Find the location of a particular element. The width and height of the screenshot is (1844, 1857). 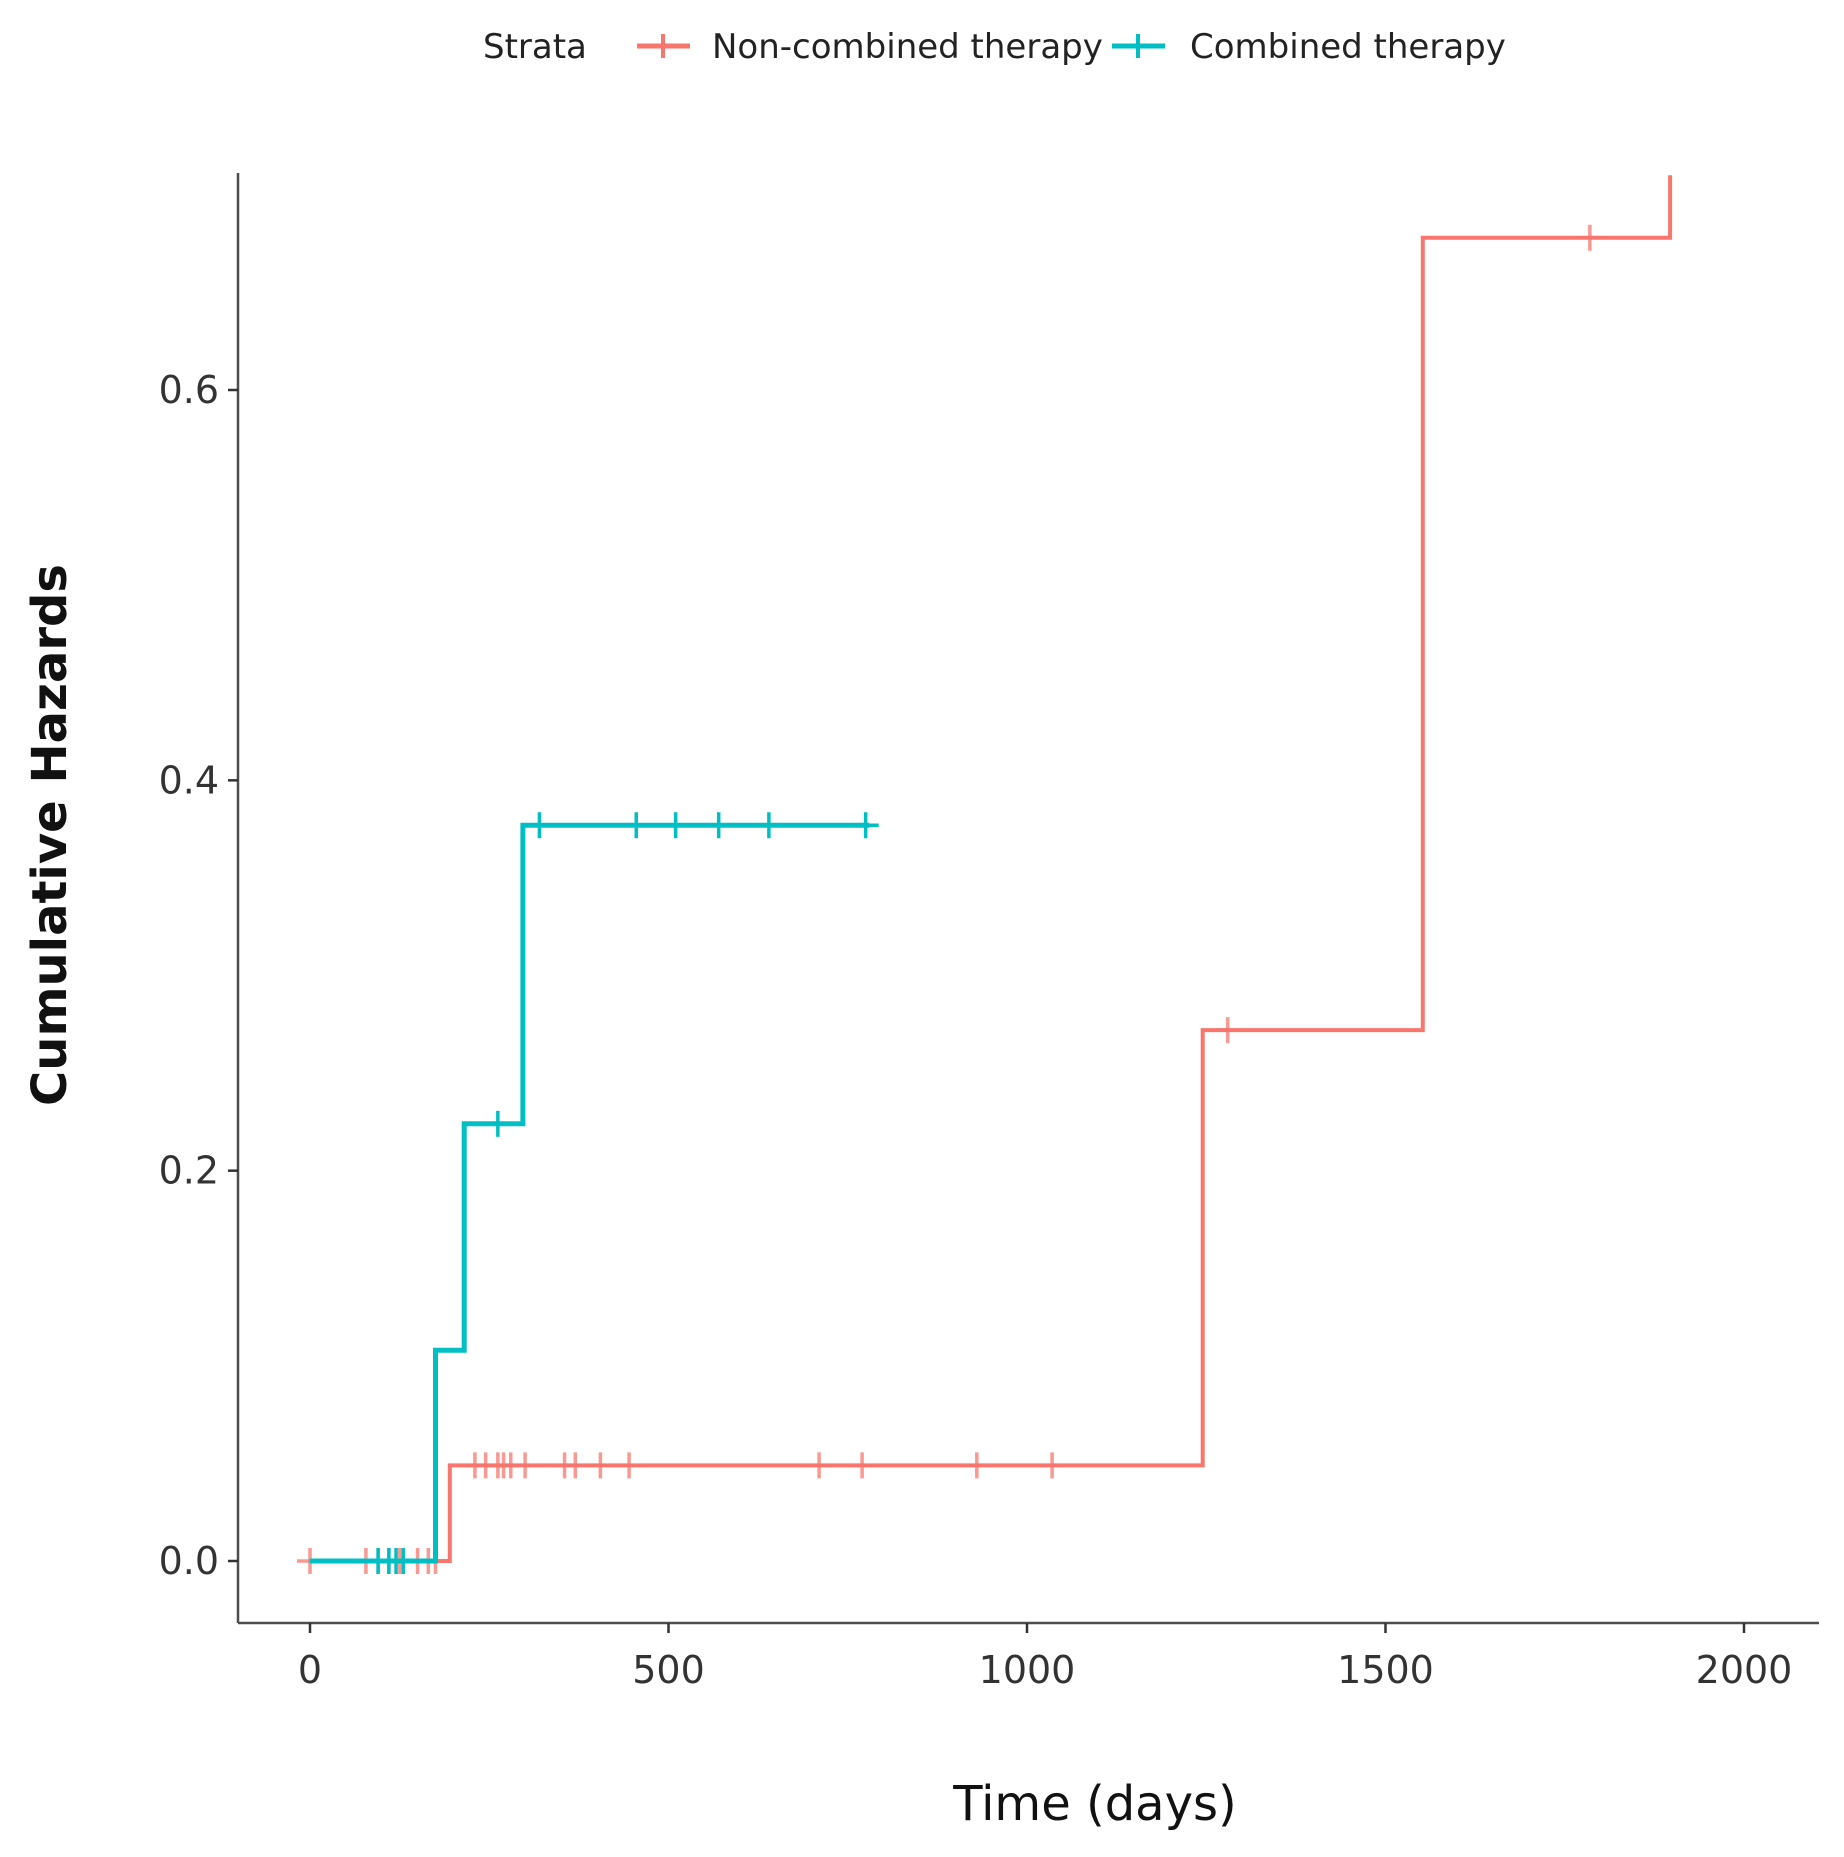

legend-label-combined: Combined therapy is located at coordinates (1348, 47).